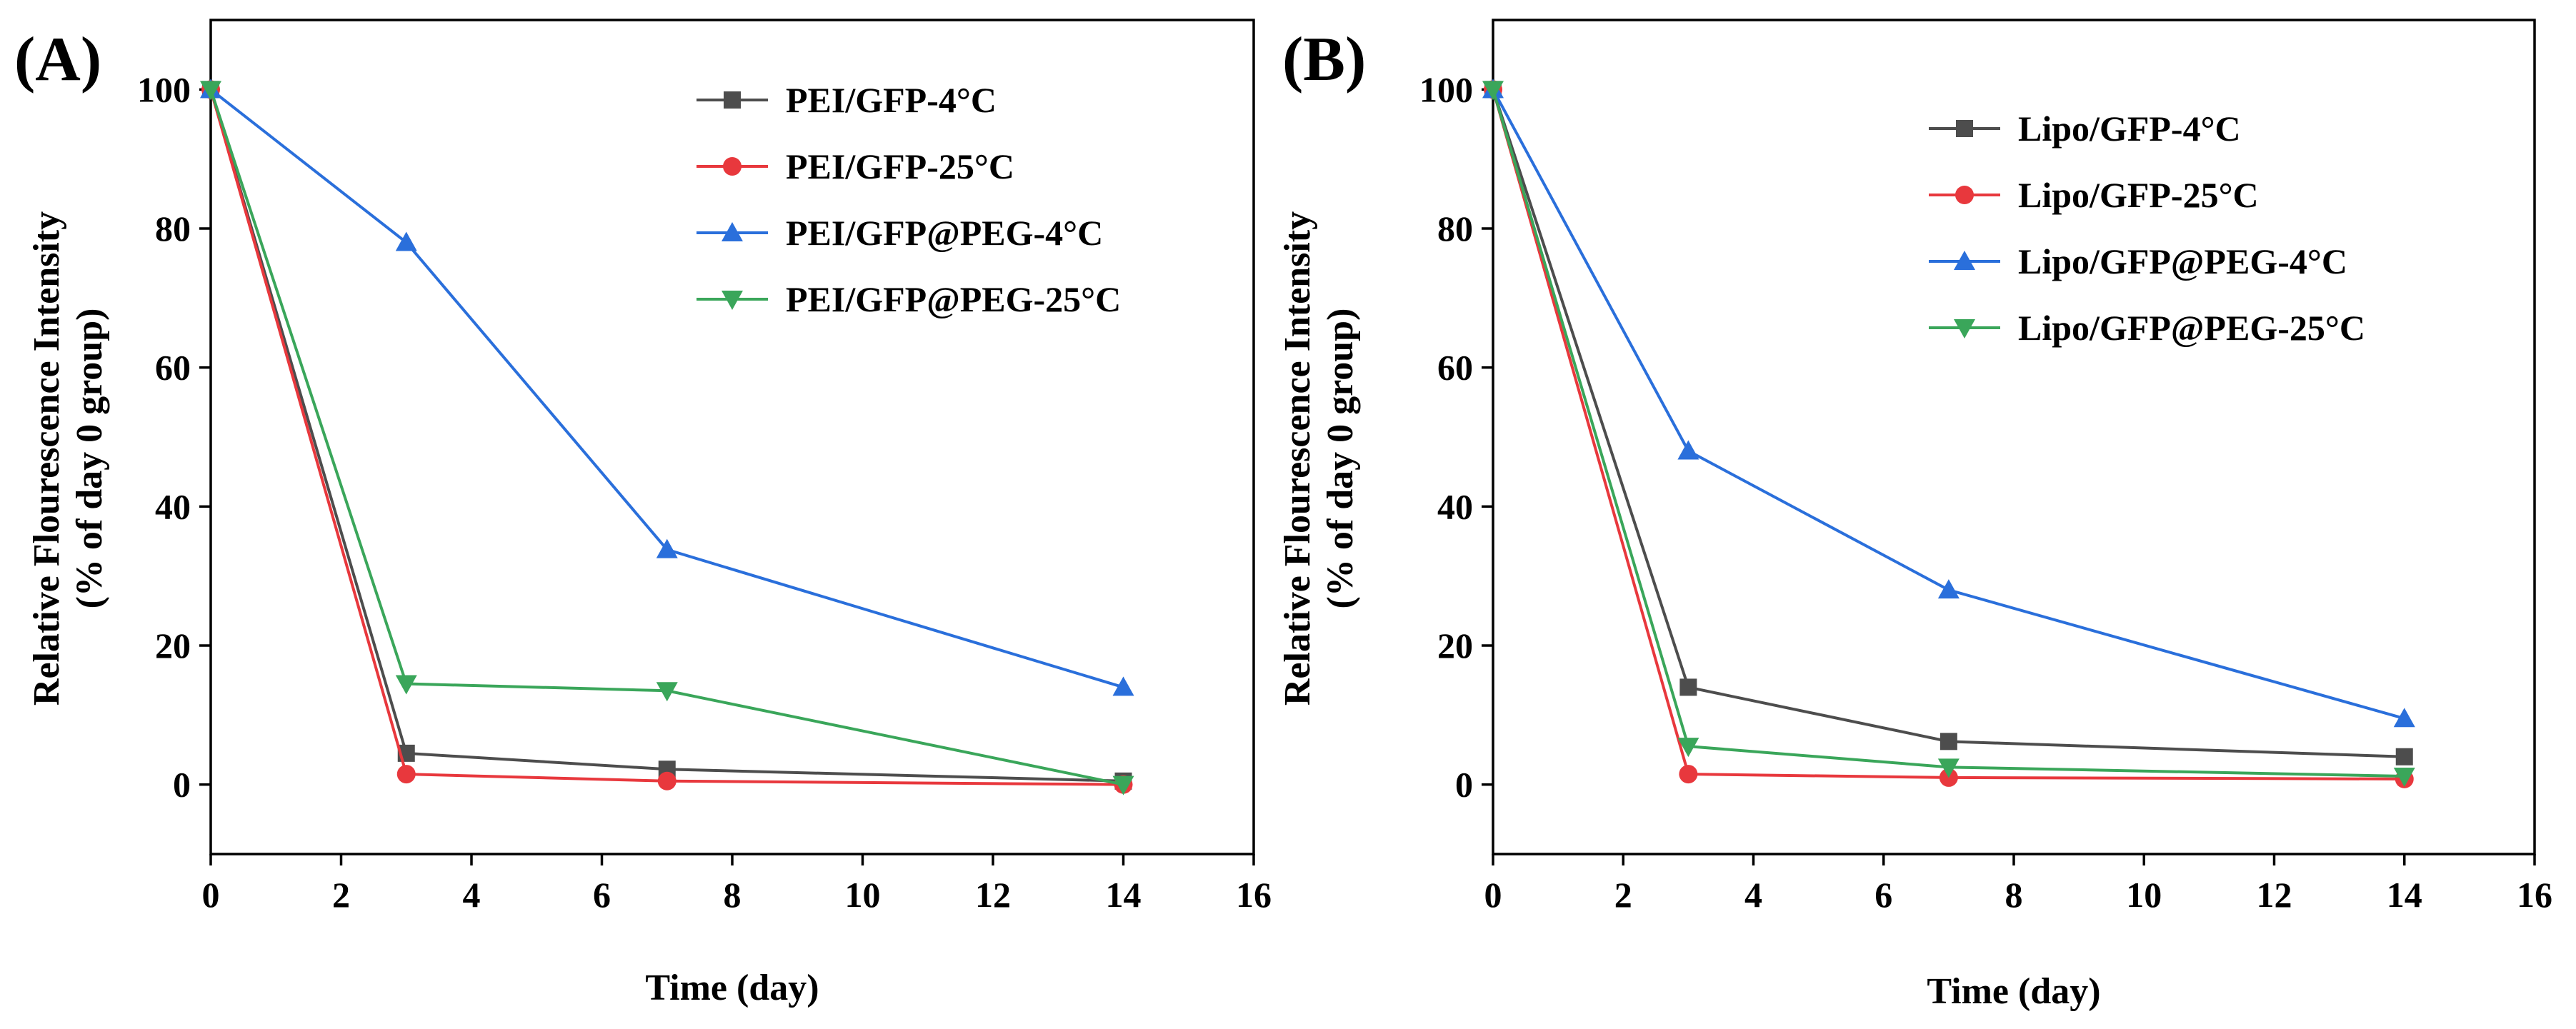 The width and height of the screenshot is (2576, 1029). I want to click on y-axis-title: Relative Flourescence Intensity, so click(1297, 458).